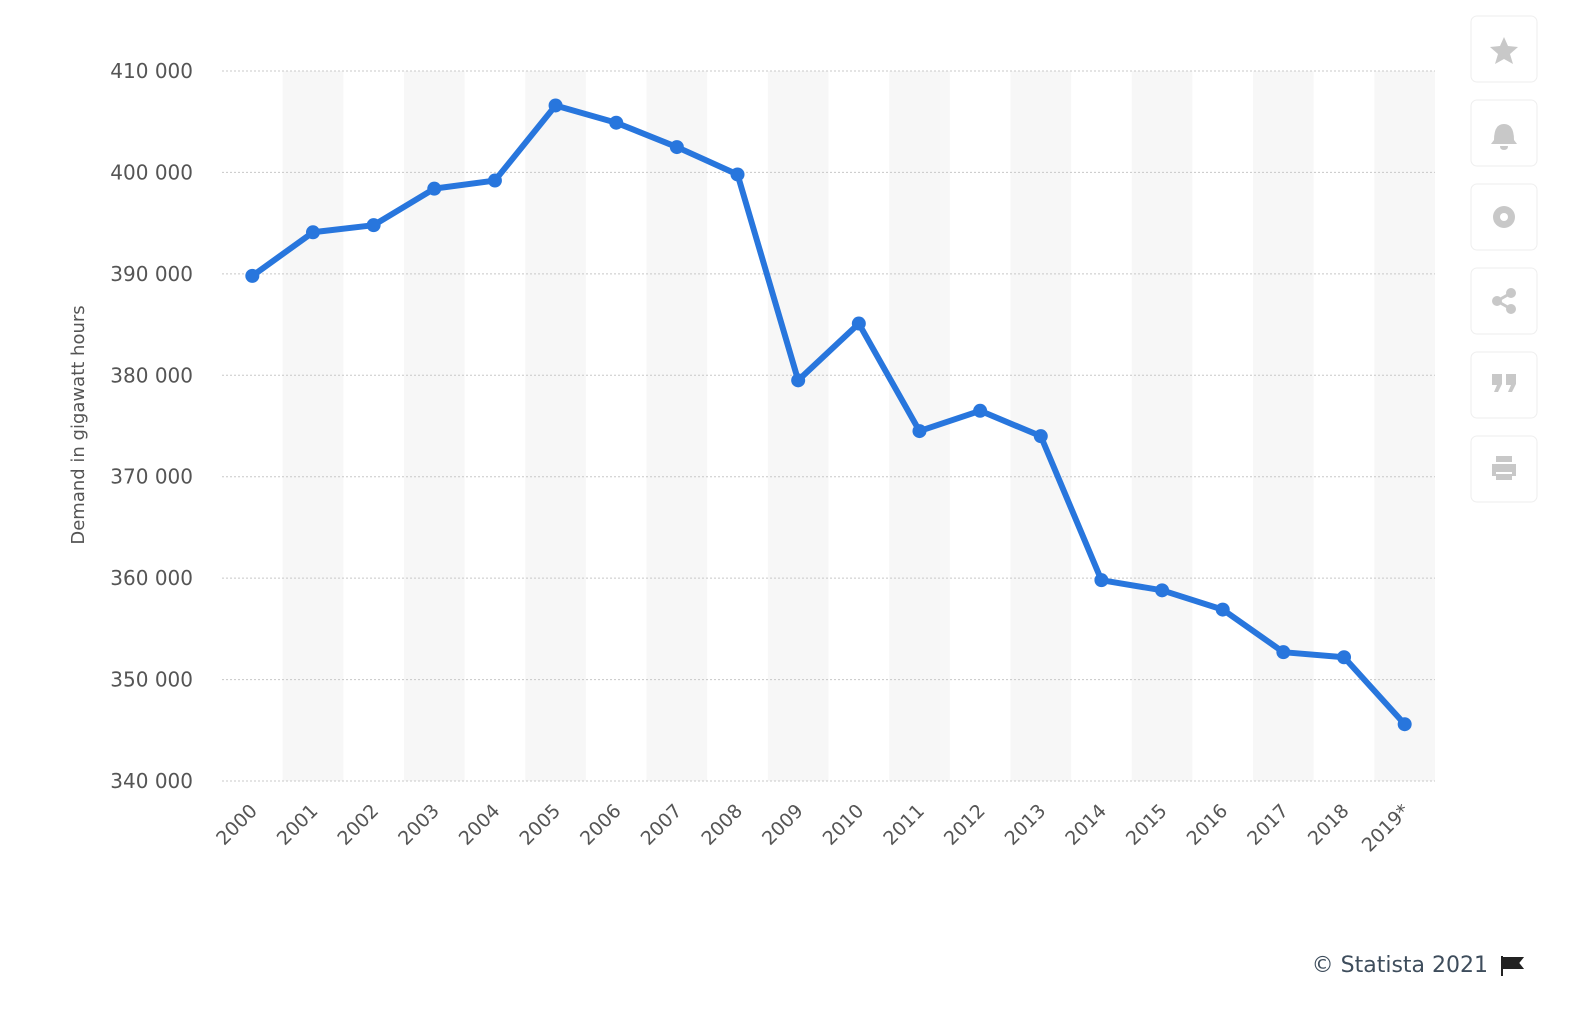 Image resolution: width=1576 pixels, height=1014 pixels. I want to click on x-tick-label: 2012, so click(965, 825).